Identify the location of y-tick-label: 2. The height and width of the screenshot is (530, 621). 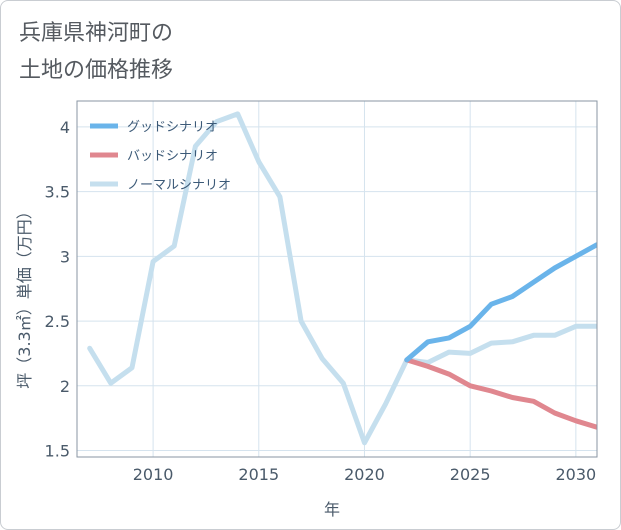
(65, 386).